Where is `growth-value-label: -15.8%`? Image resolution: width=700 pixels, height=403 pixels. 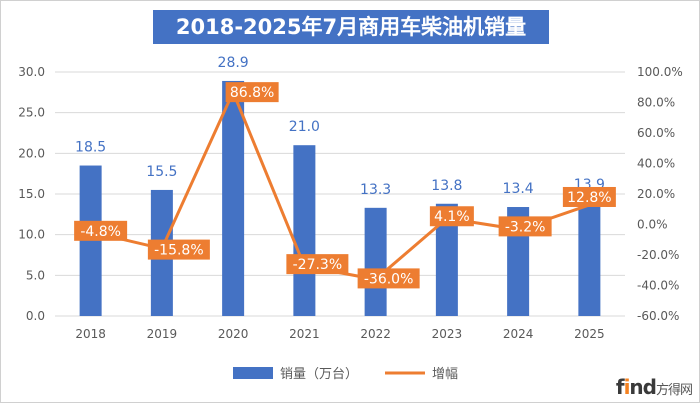
growth-value-label: -15.8% is located at coordinates (179, 251).